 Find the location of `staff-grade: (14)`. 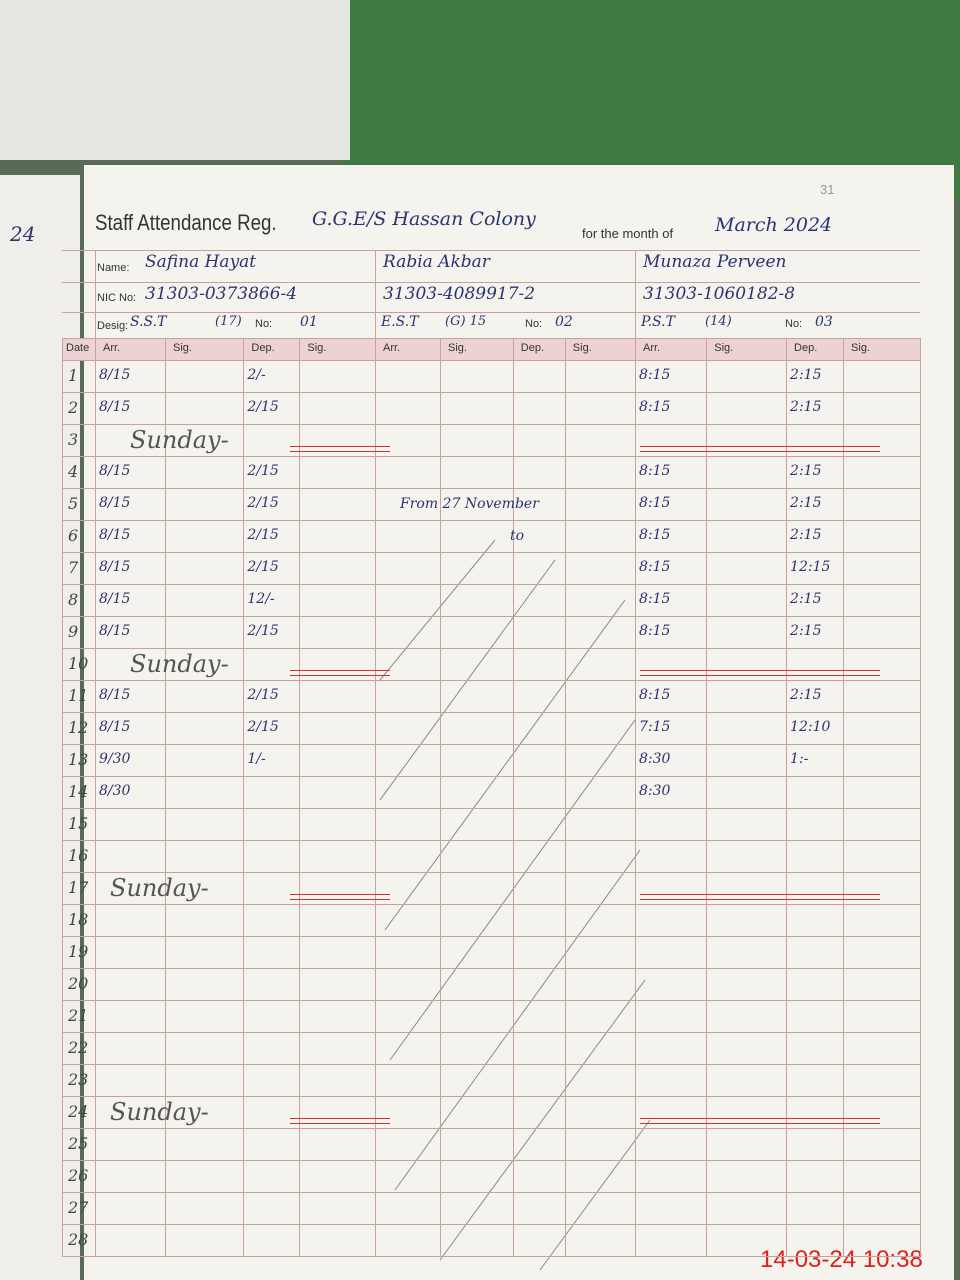

staff-grade: (14) is located at coordinates (718, 321).